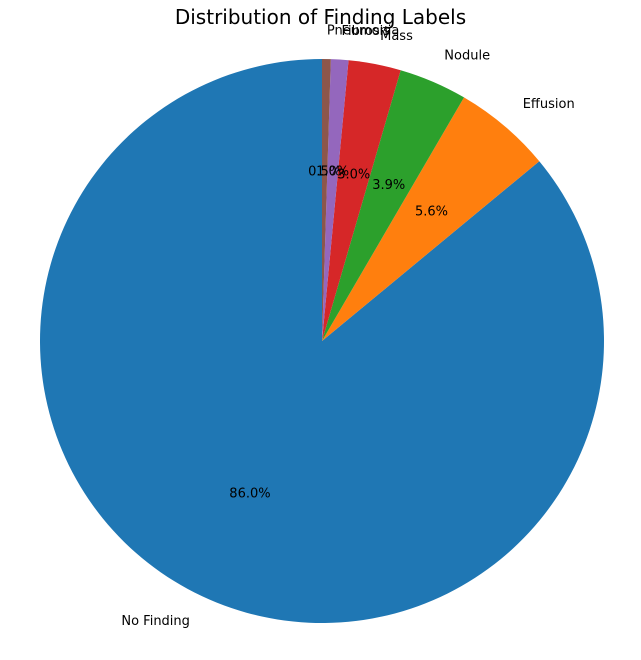 The width and height of the screenshot is (641, 660). Describe the element at coordinates (249, 494) in the screenshot. I see `slice-percent-no-finding: 86.0%` at that location.